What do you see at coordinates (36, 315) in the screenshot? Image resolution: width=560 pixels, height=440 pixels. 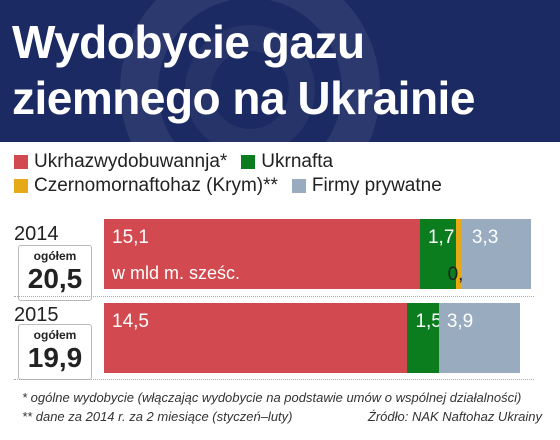 I see `year-label: 2015` at bounding box center [36, 315].